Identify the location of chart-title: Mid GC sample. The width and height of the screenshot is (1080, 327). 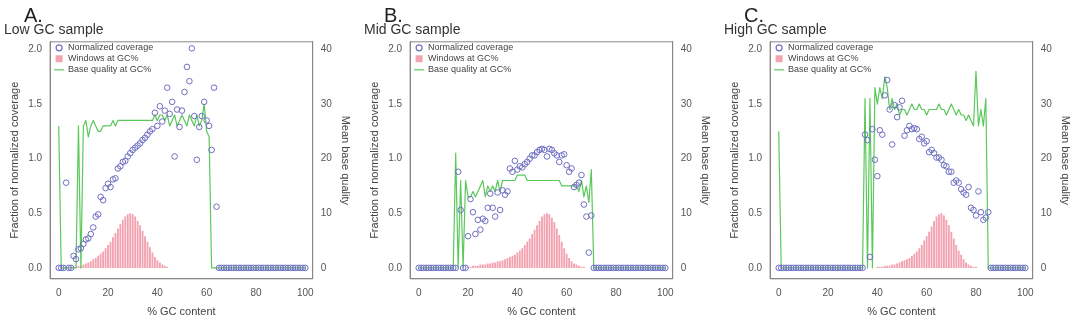
(412, 29).